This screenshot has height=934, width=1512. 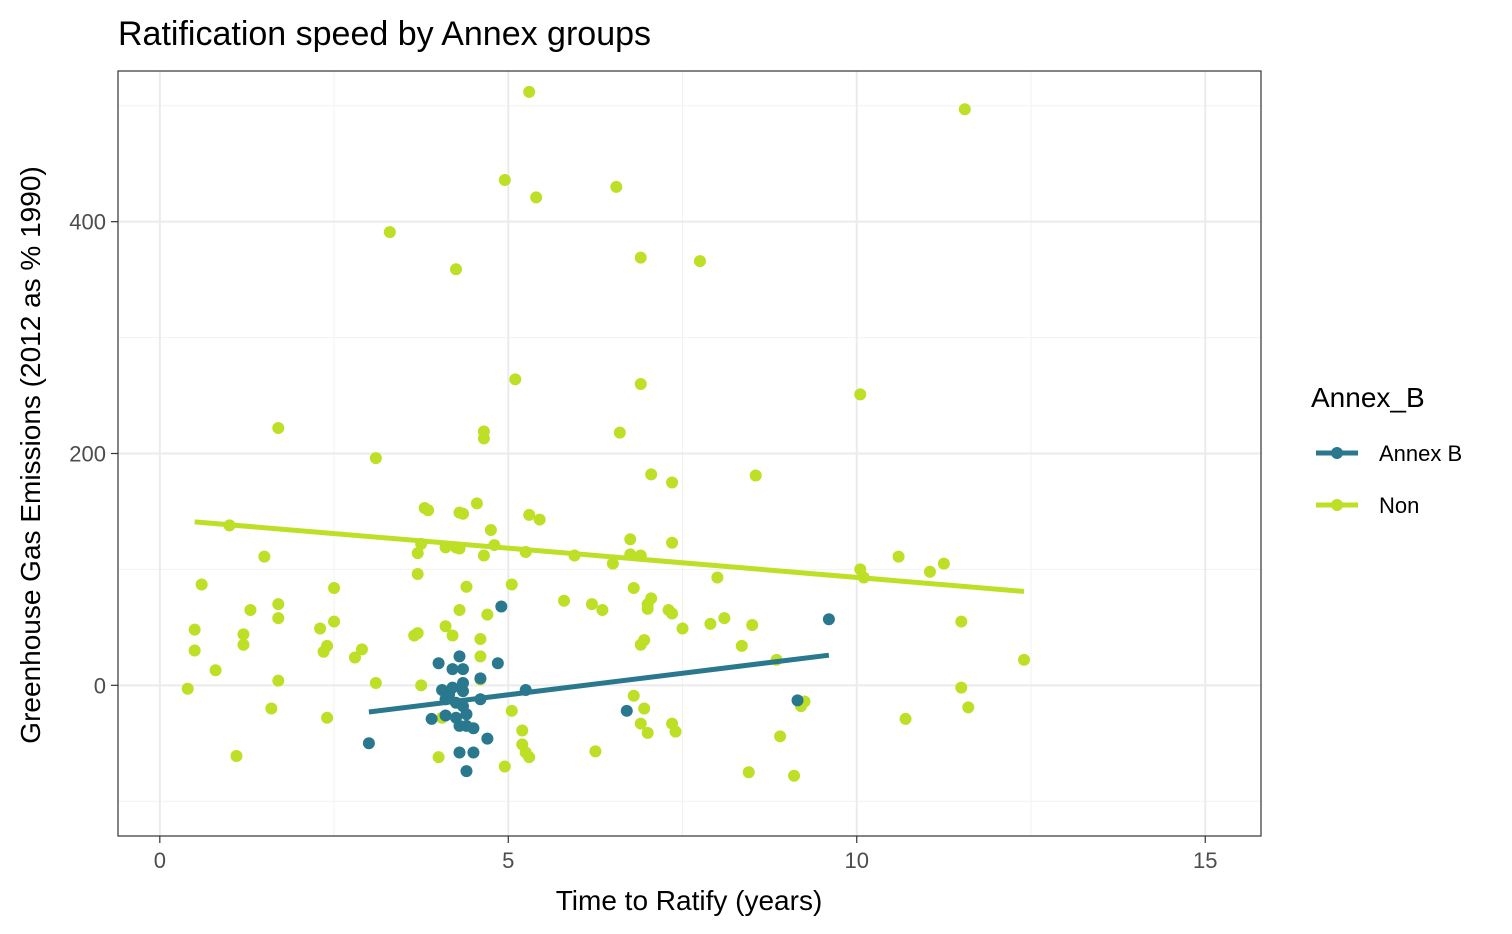 What do you see at coordinates (87, 454) in the screenshot?
I see `y-tick-label: 200` at bounding box center [87, 454].